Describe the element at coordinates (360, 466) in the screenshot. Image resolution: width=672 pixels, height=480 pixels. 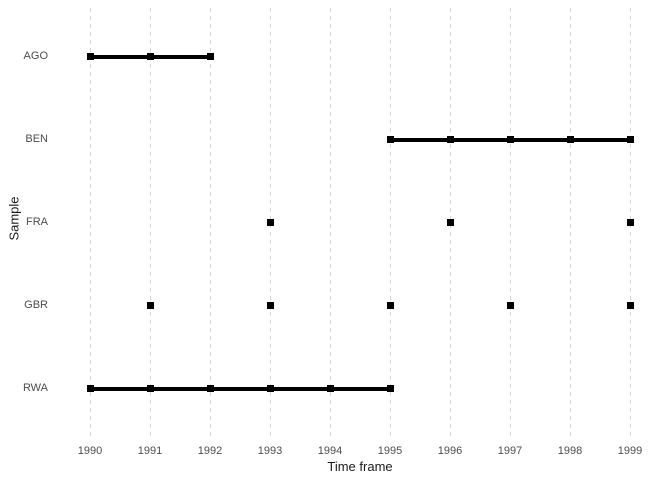
I see `x-axis-title: Time frame` at that location.